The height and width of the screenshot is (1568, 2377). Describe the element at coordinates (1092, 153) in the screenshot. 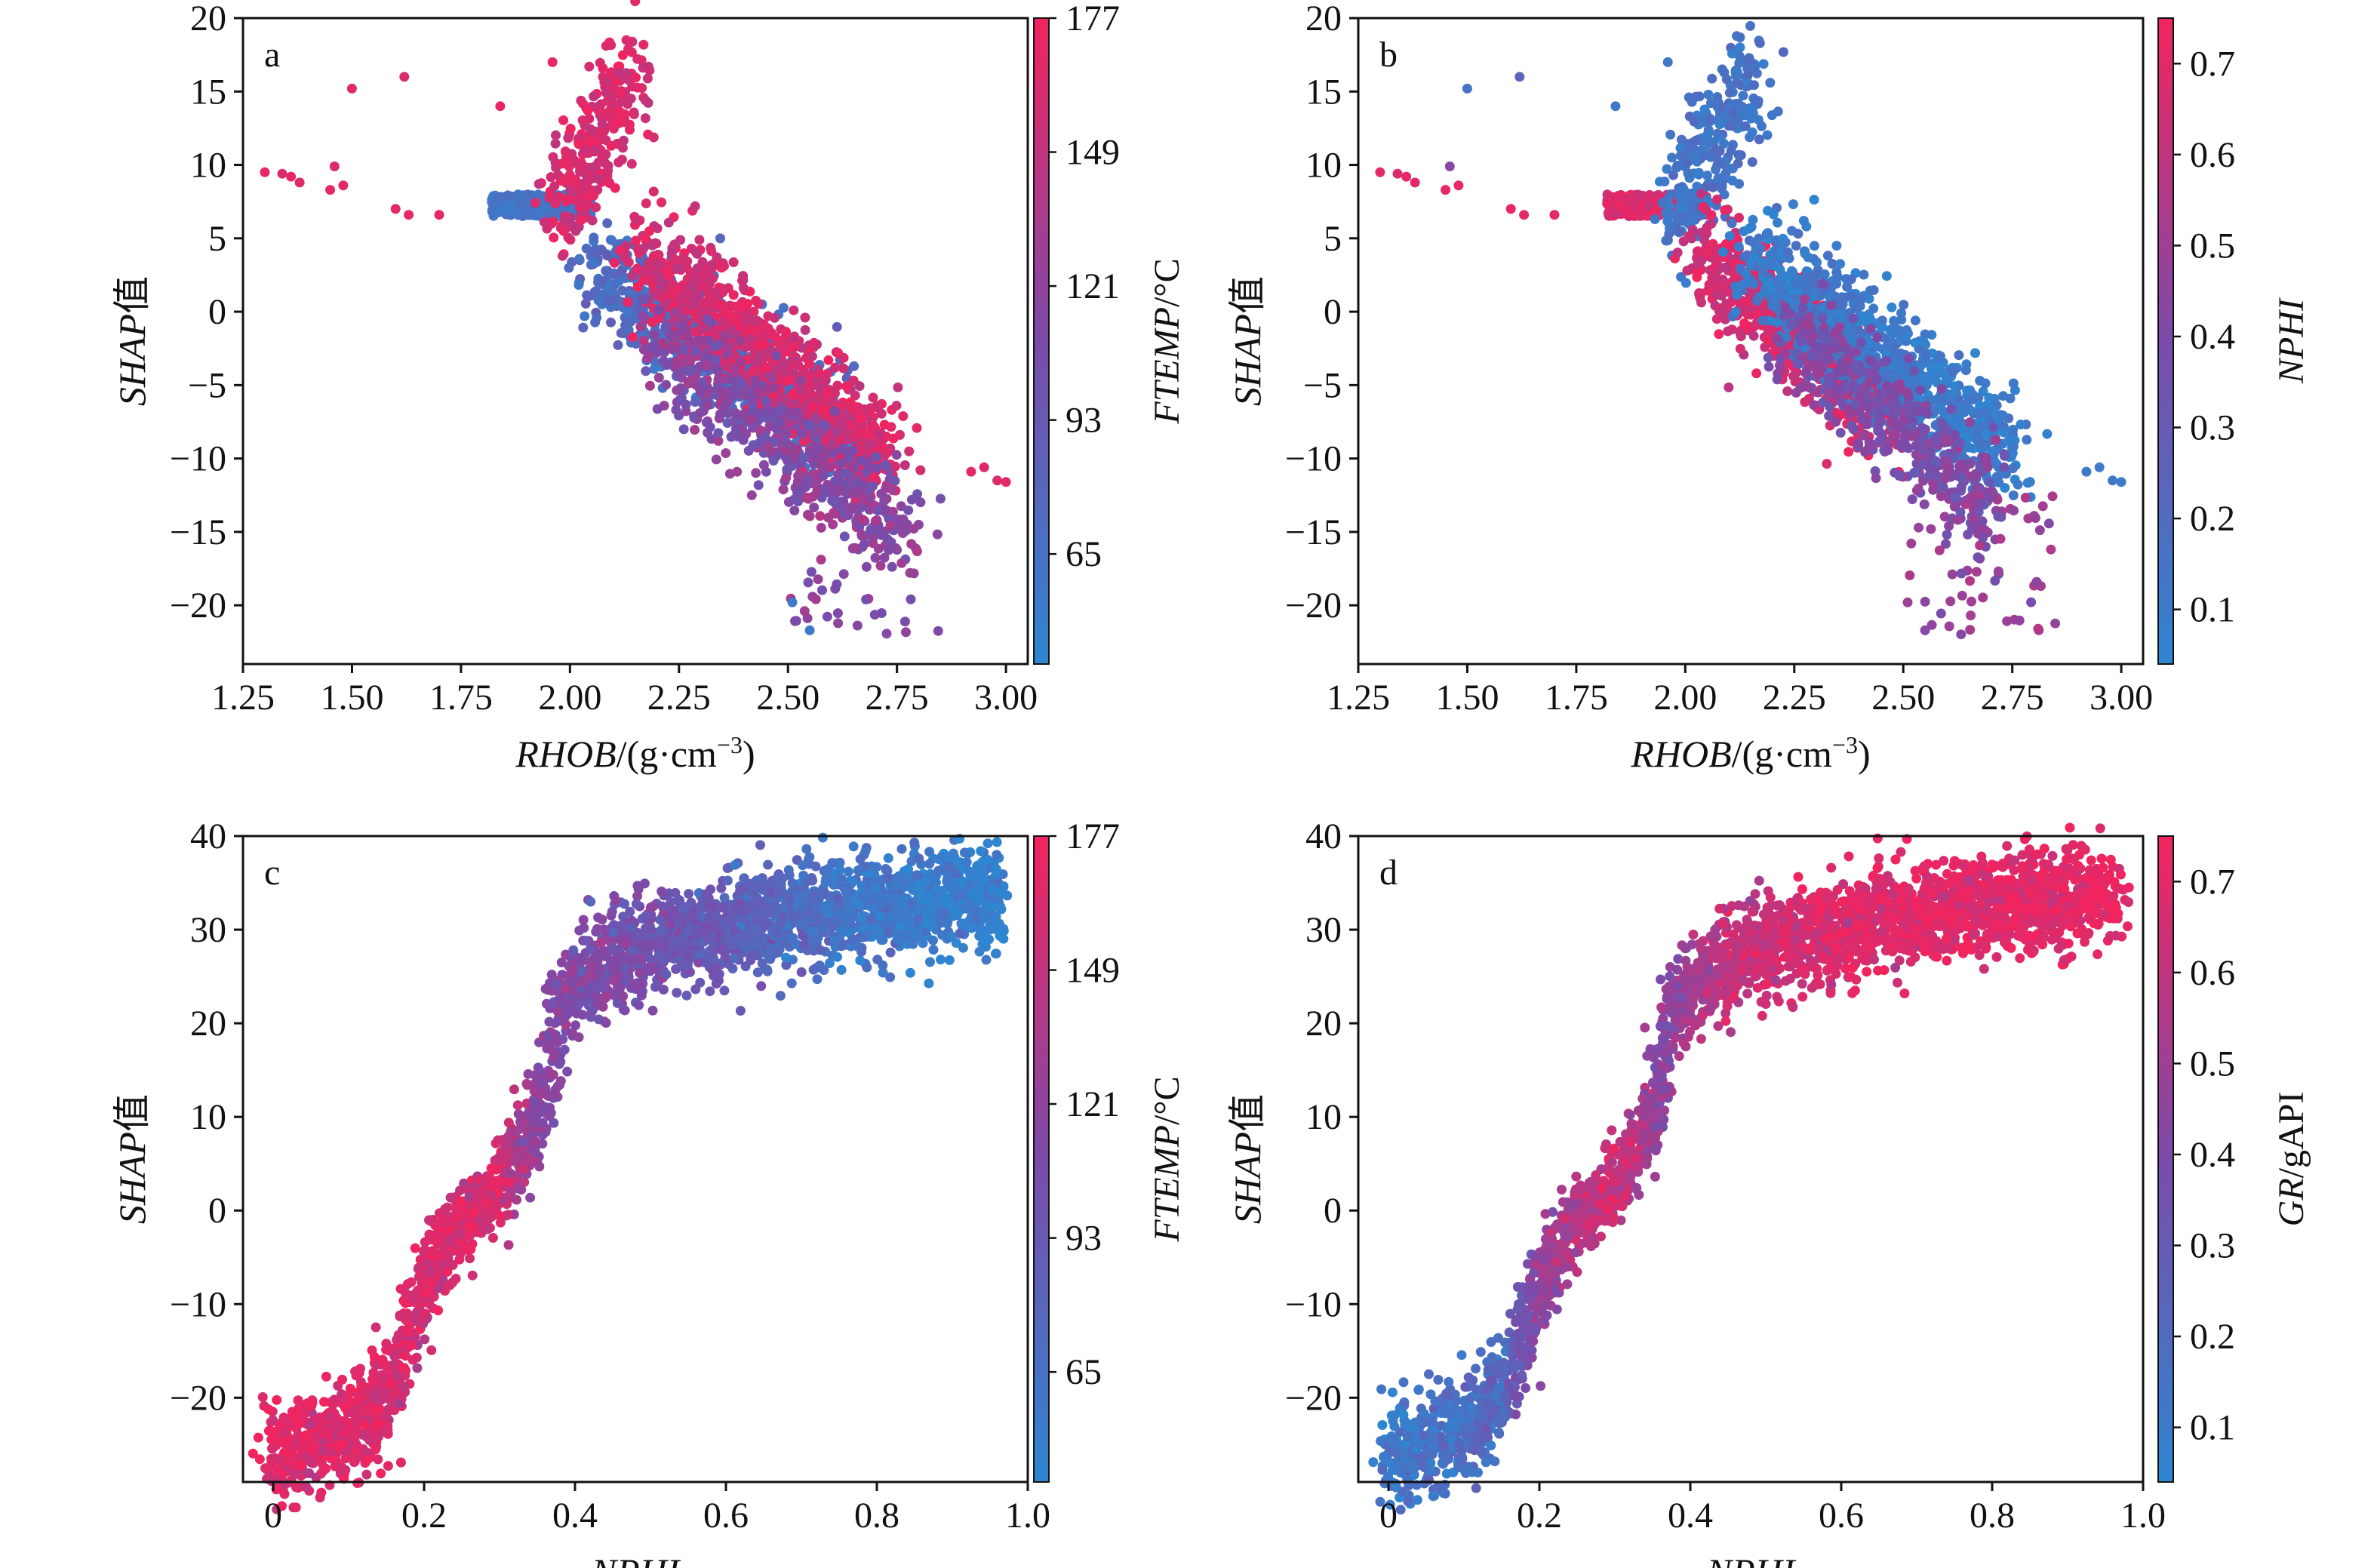

I see `colorbar-tick-label: 149` at that location.